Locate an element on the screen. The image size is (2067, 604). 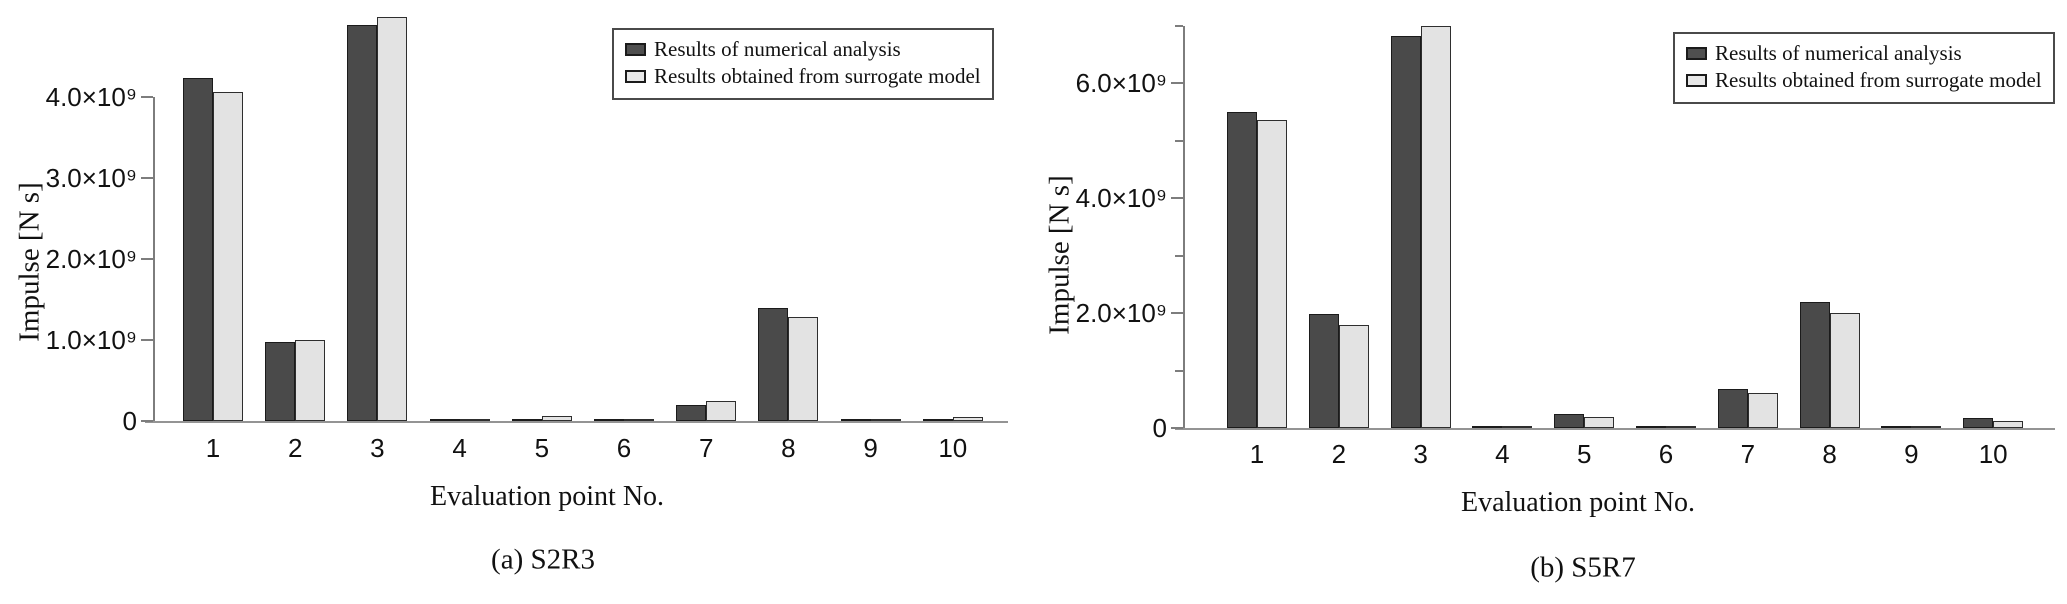
y-tick-label: 1.0×10⁹ is located at coordinates (91, 340).